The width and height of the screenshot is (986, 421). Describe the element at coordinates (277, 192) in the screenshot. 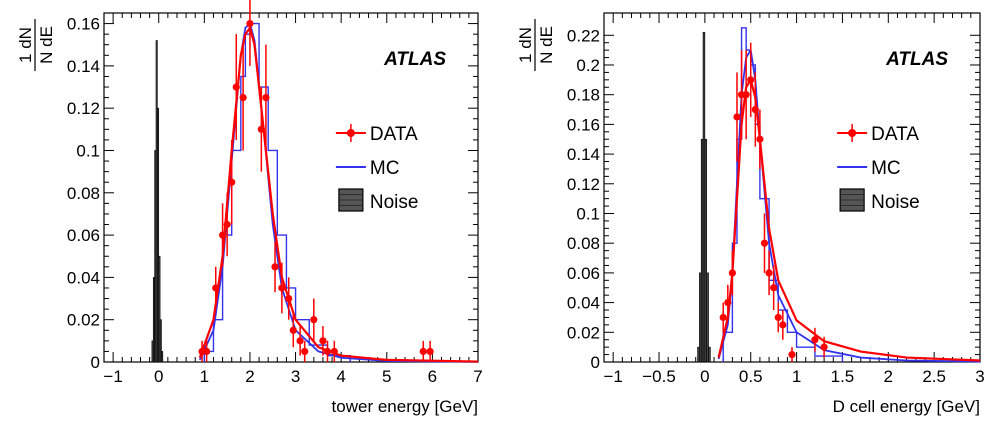

I see `mc-histogram` at that location.